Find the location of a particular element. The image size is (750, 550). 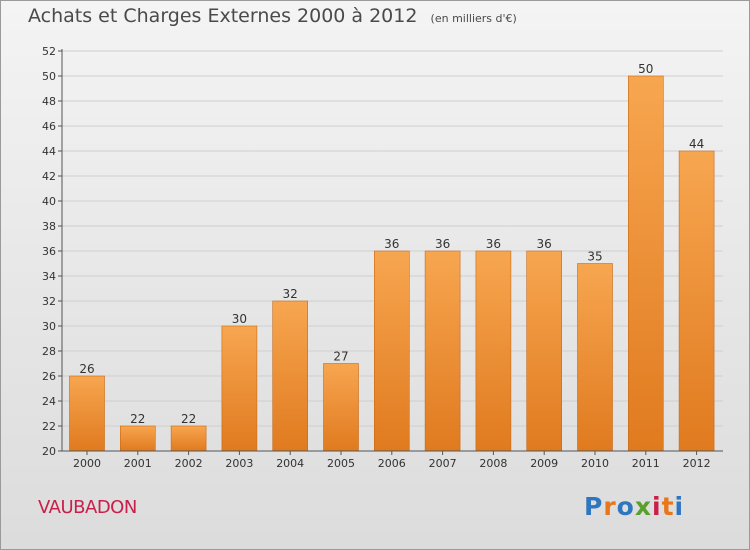

commune-name: VAUBADON is located at coordinates (87, 507).